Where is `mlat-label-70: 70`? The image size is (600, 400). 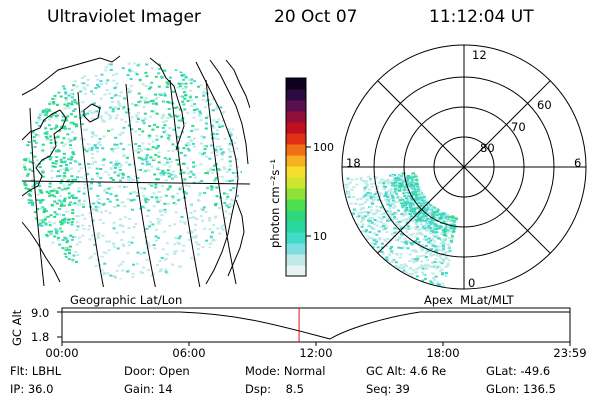 mlat-label-70: 70 is located at coordinates (518, 127).